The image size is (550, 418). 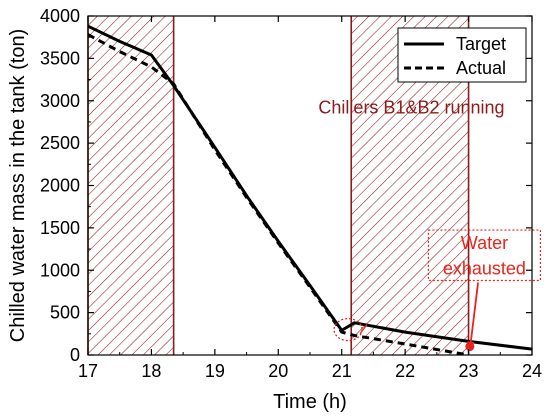 I want to click on x-tick-label: 19, so click(x=215, y=371).